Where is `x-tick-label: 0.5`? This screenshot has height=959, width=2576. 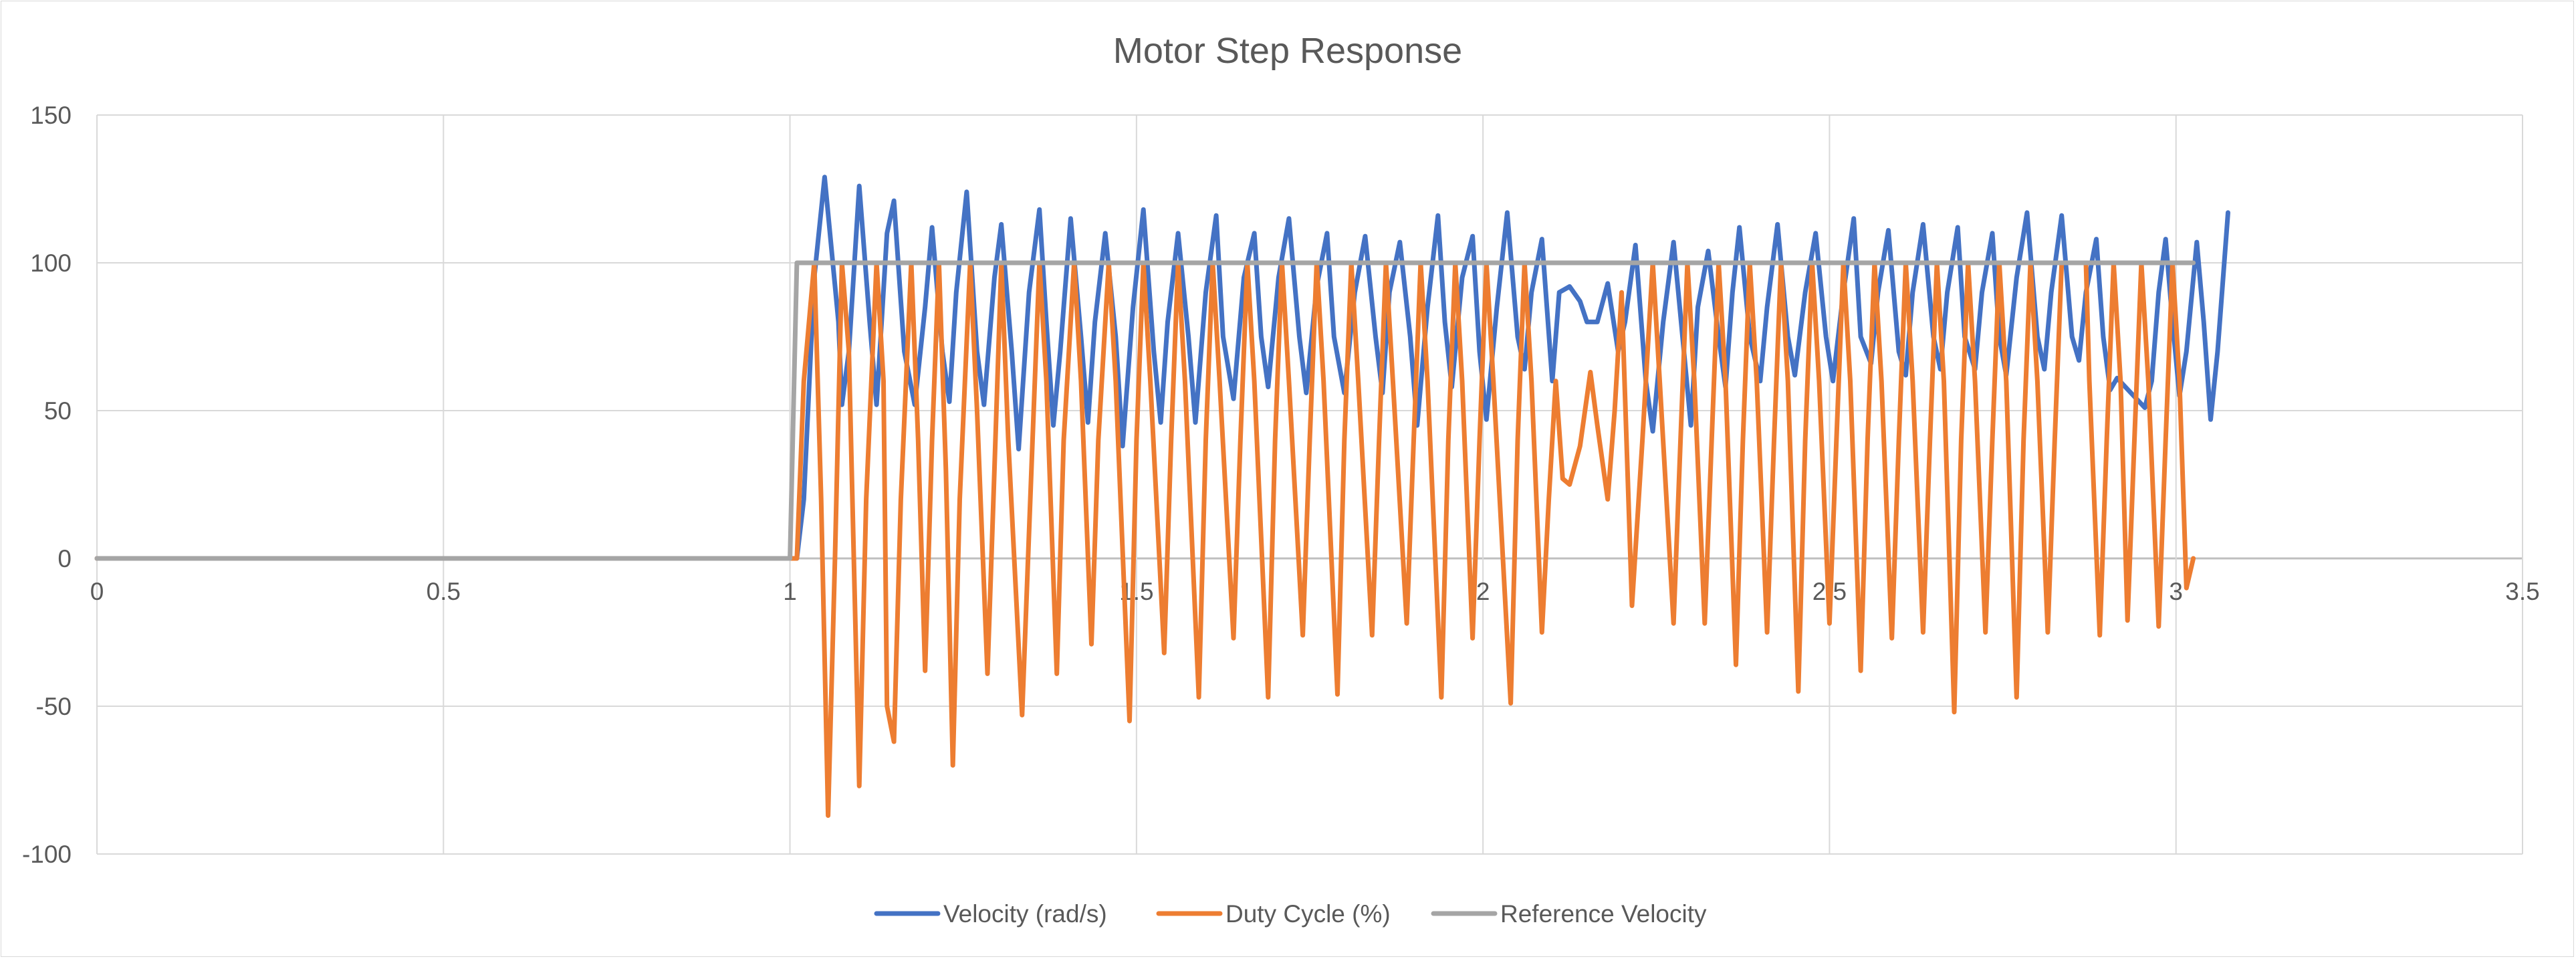 x-tick-label: 0.5 is located at coordinates (444, 591).